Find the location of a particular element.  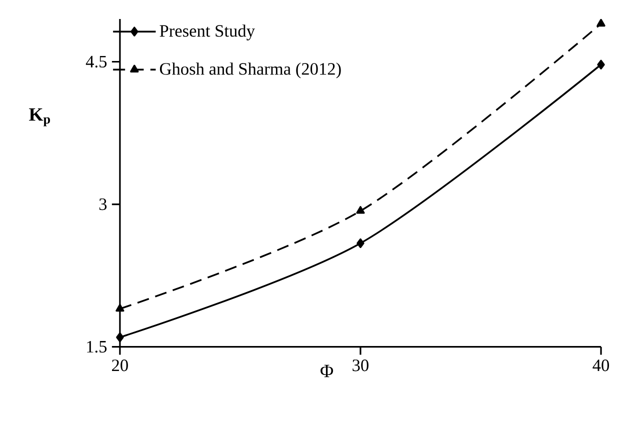

legend-label: Present Study is located at coordinates (207, 32).